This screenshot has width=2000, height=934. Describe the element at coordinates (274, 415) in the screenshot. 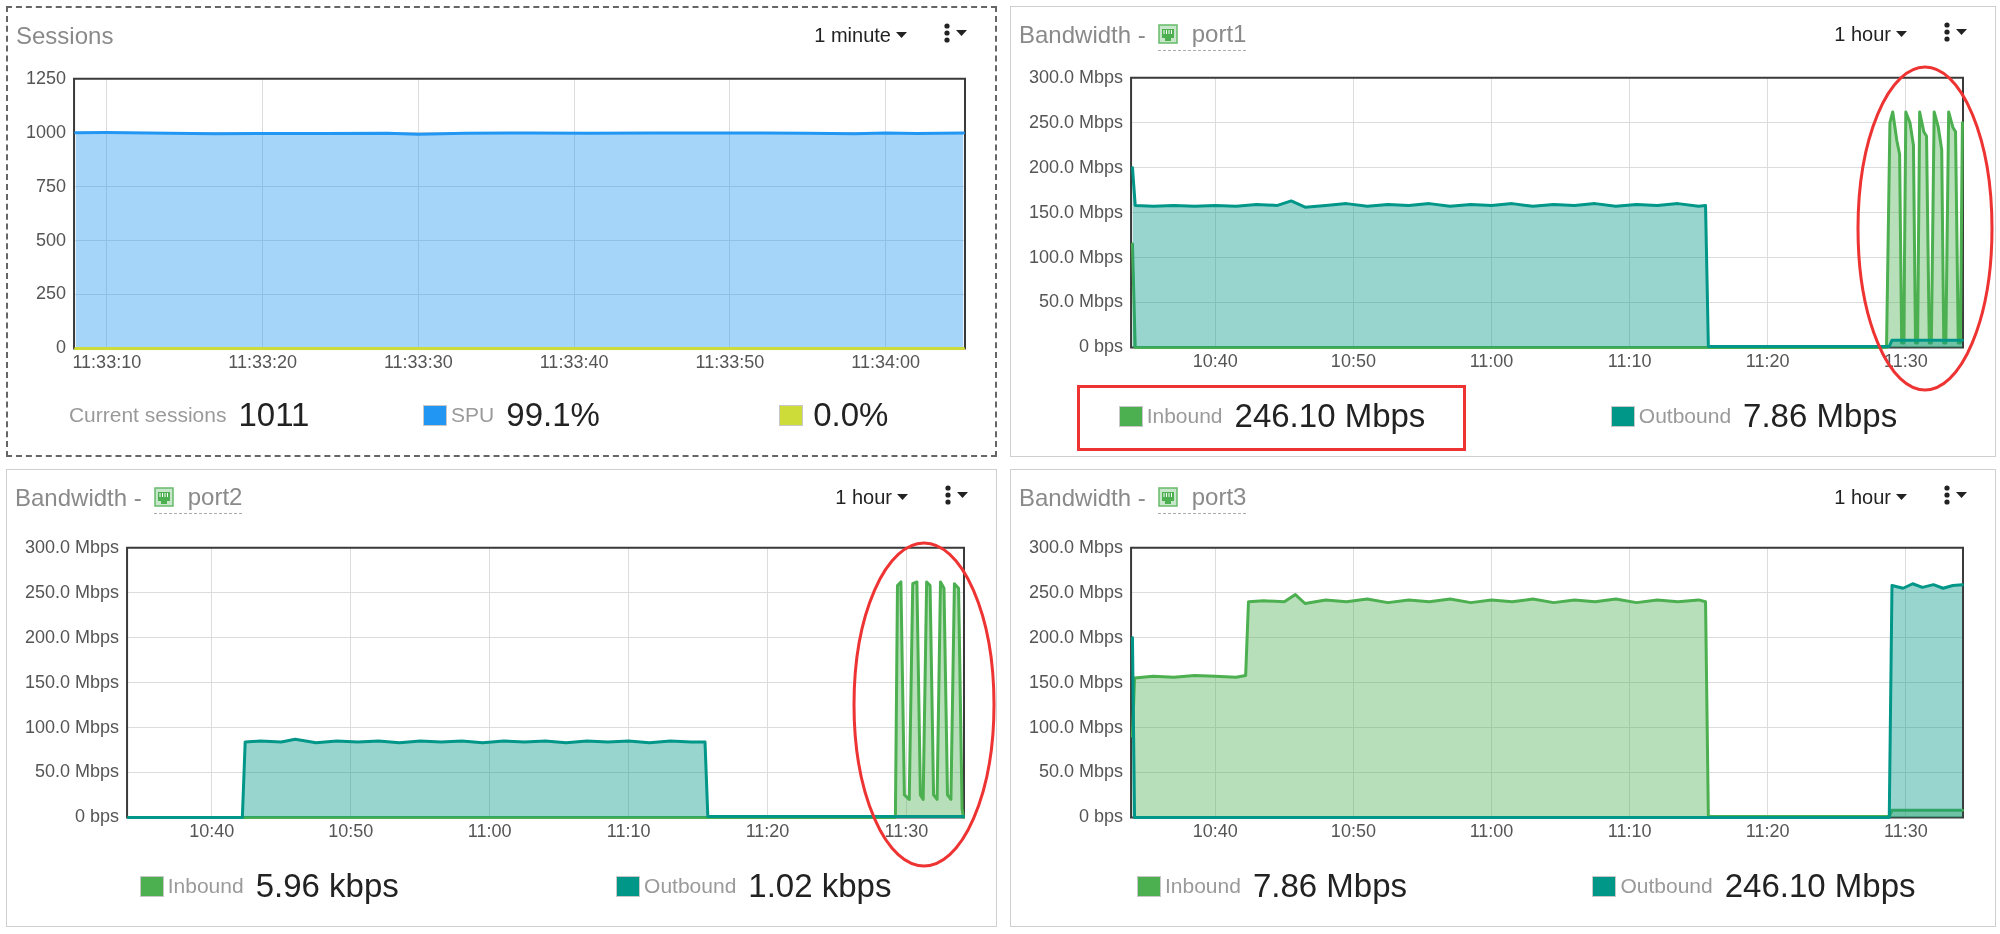

I see `text: 1011` at that location.